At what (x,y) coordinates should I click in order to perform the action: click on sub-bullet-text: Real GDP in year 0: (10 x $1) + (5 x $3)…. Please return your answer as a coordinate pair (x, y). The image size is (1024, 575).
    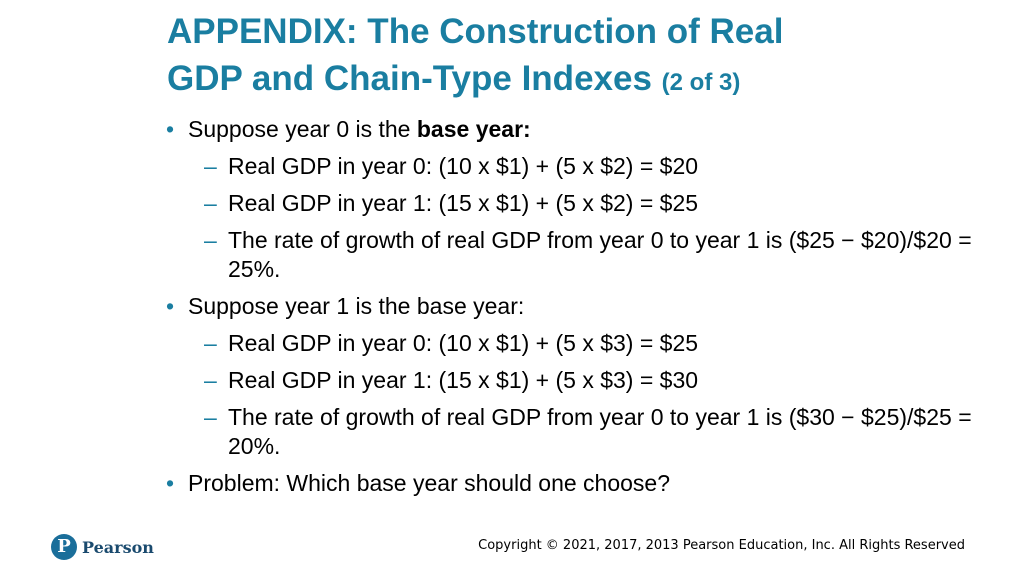
    Looking at the image, I should click on (463, 343).